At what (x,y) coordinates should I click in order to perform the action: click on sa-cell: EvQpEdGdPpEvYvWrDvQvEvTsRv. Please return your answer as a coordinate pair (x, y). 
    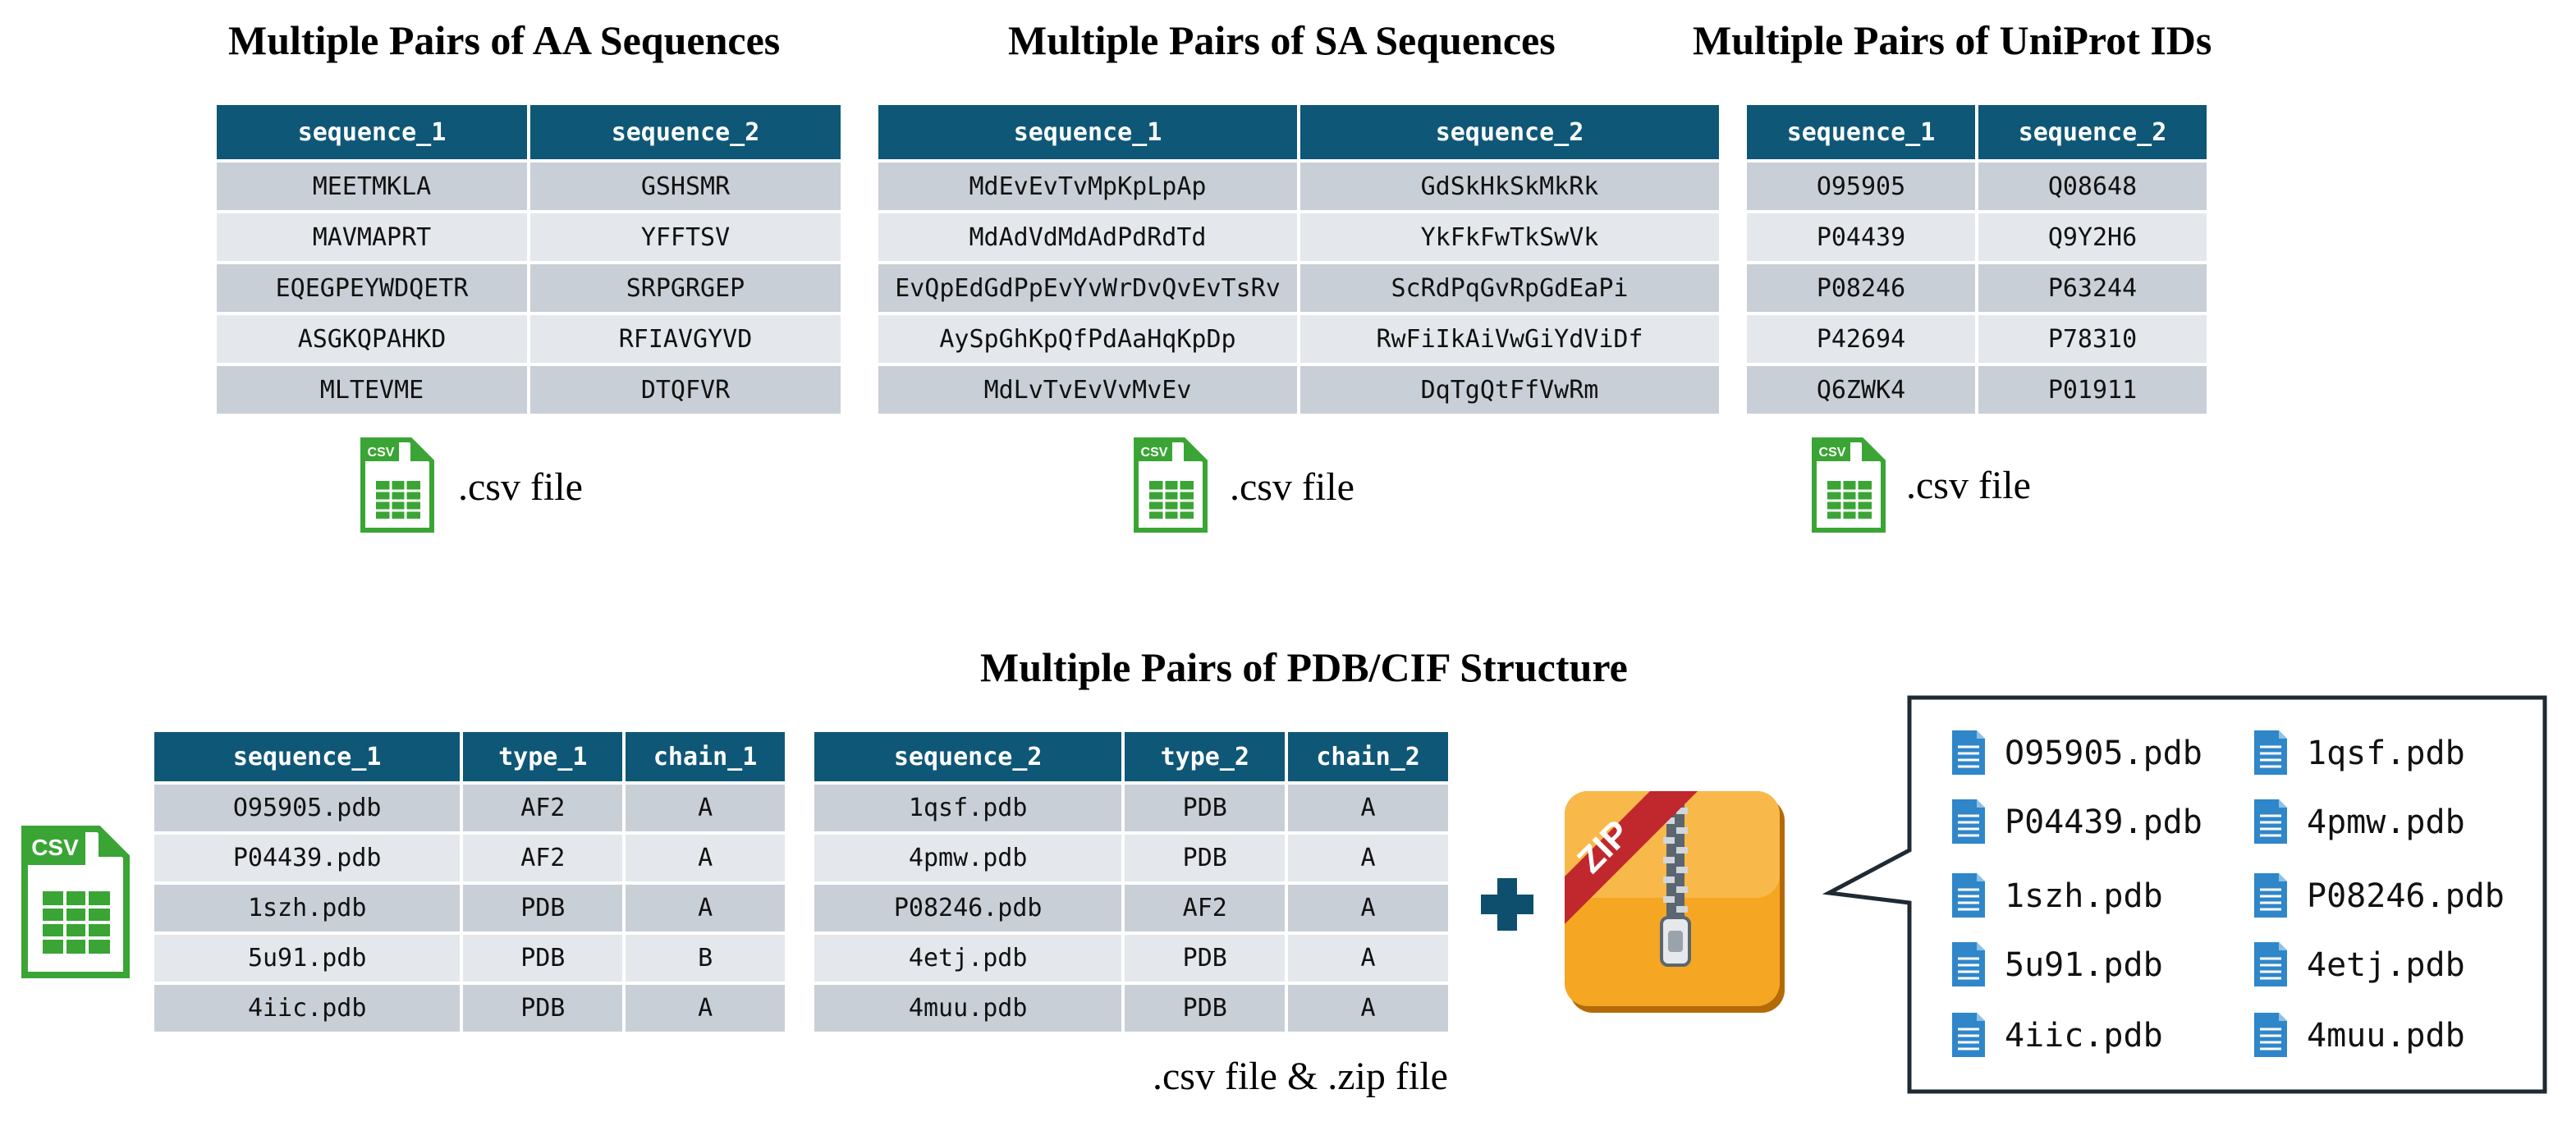
    Looking at the image, I should click on (1087, 288).